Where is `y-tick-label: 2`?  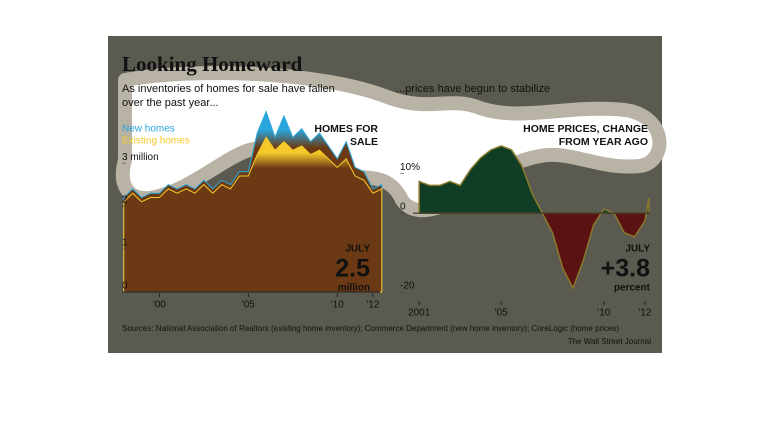
y-tick-label: 2 is located at coordinates (125, 200).